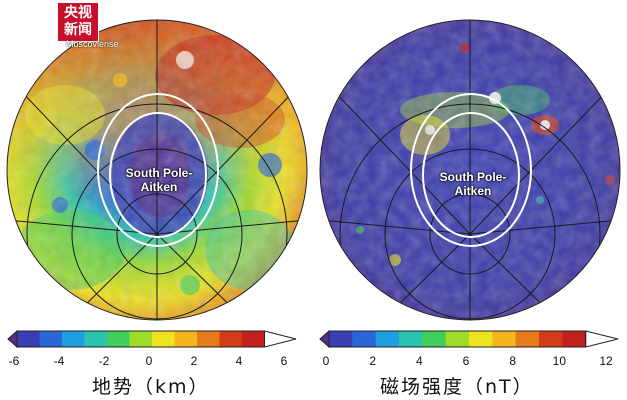 Image resolution: width=627 pixels, height=400 pixels. I want to click on magnetic-tick-label: 0, so click(326, 361).